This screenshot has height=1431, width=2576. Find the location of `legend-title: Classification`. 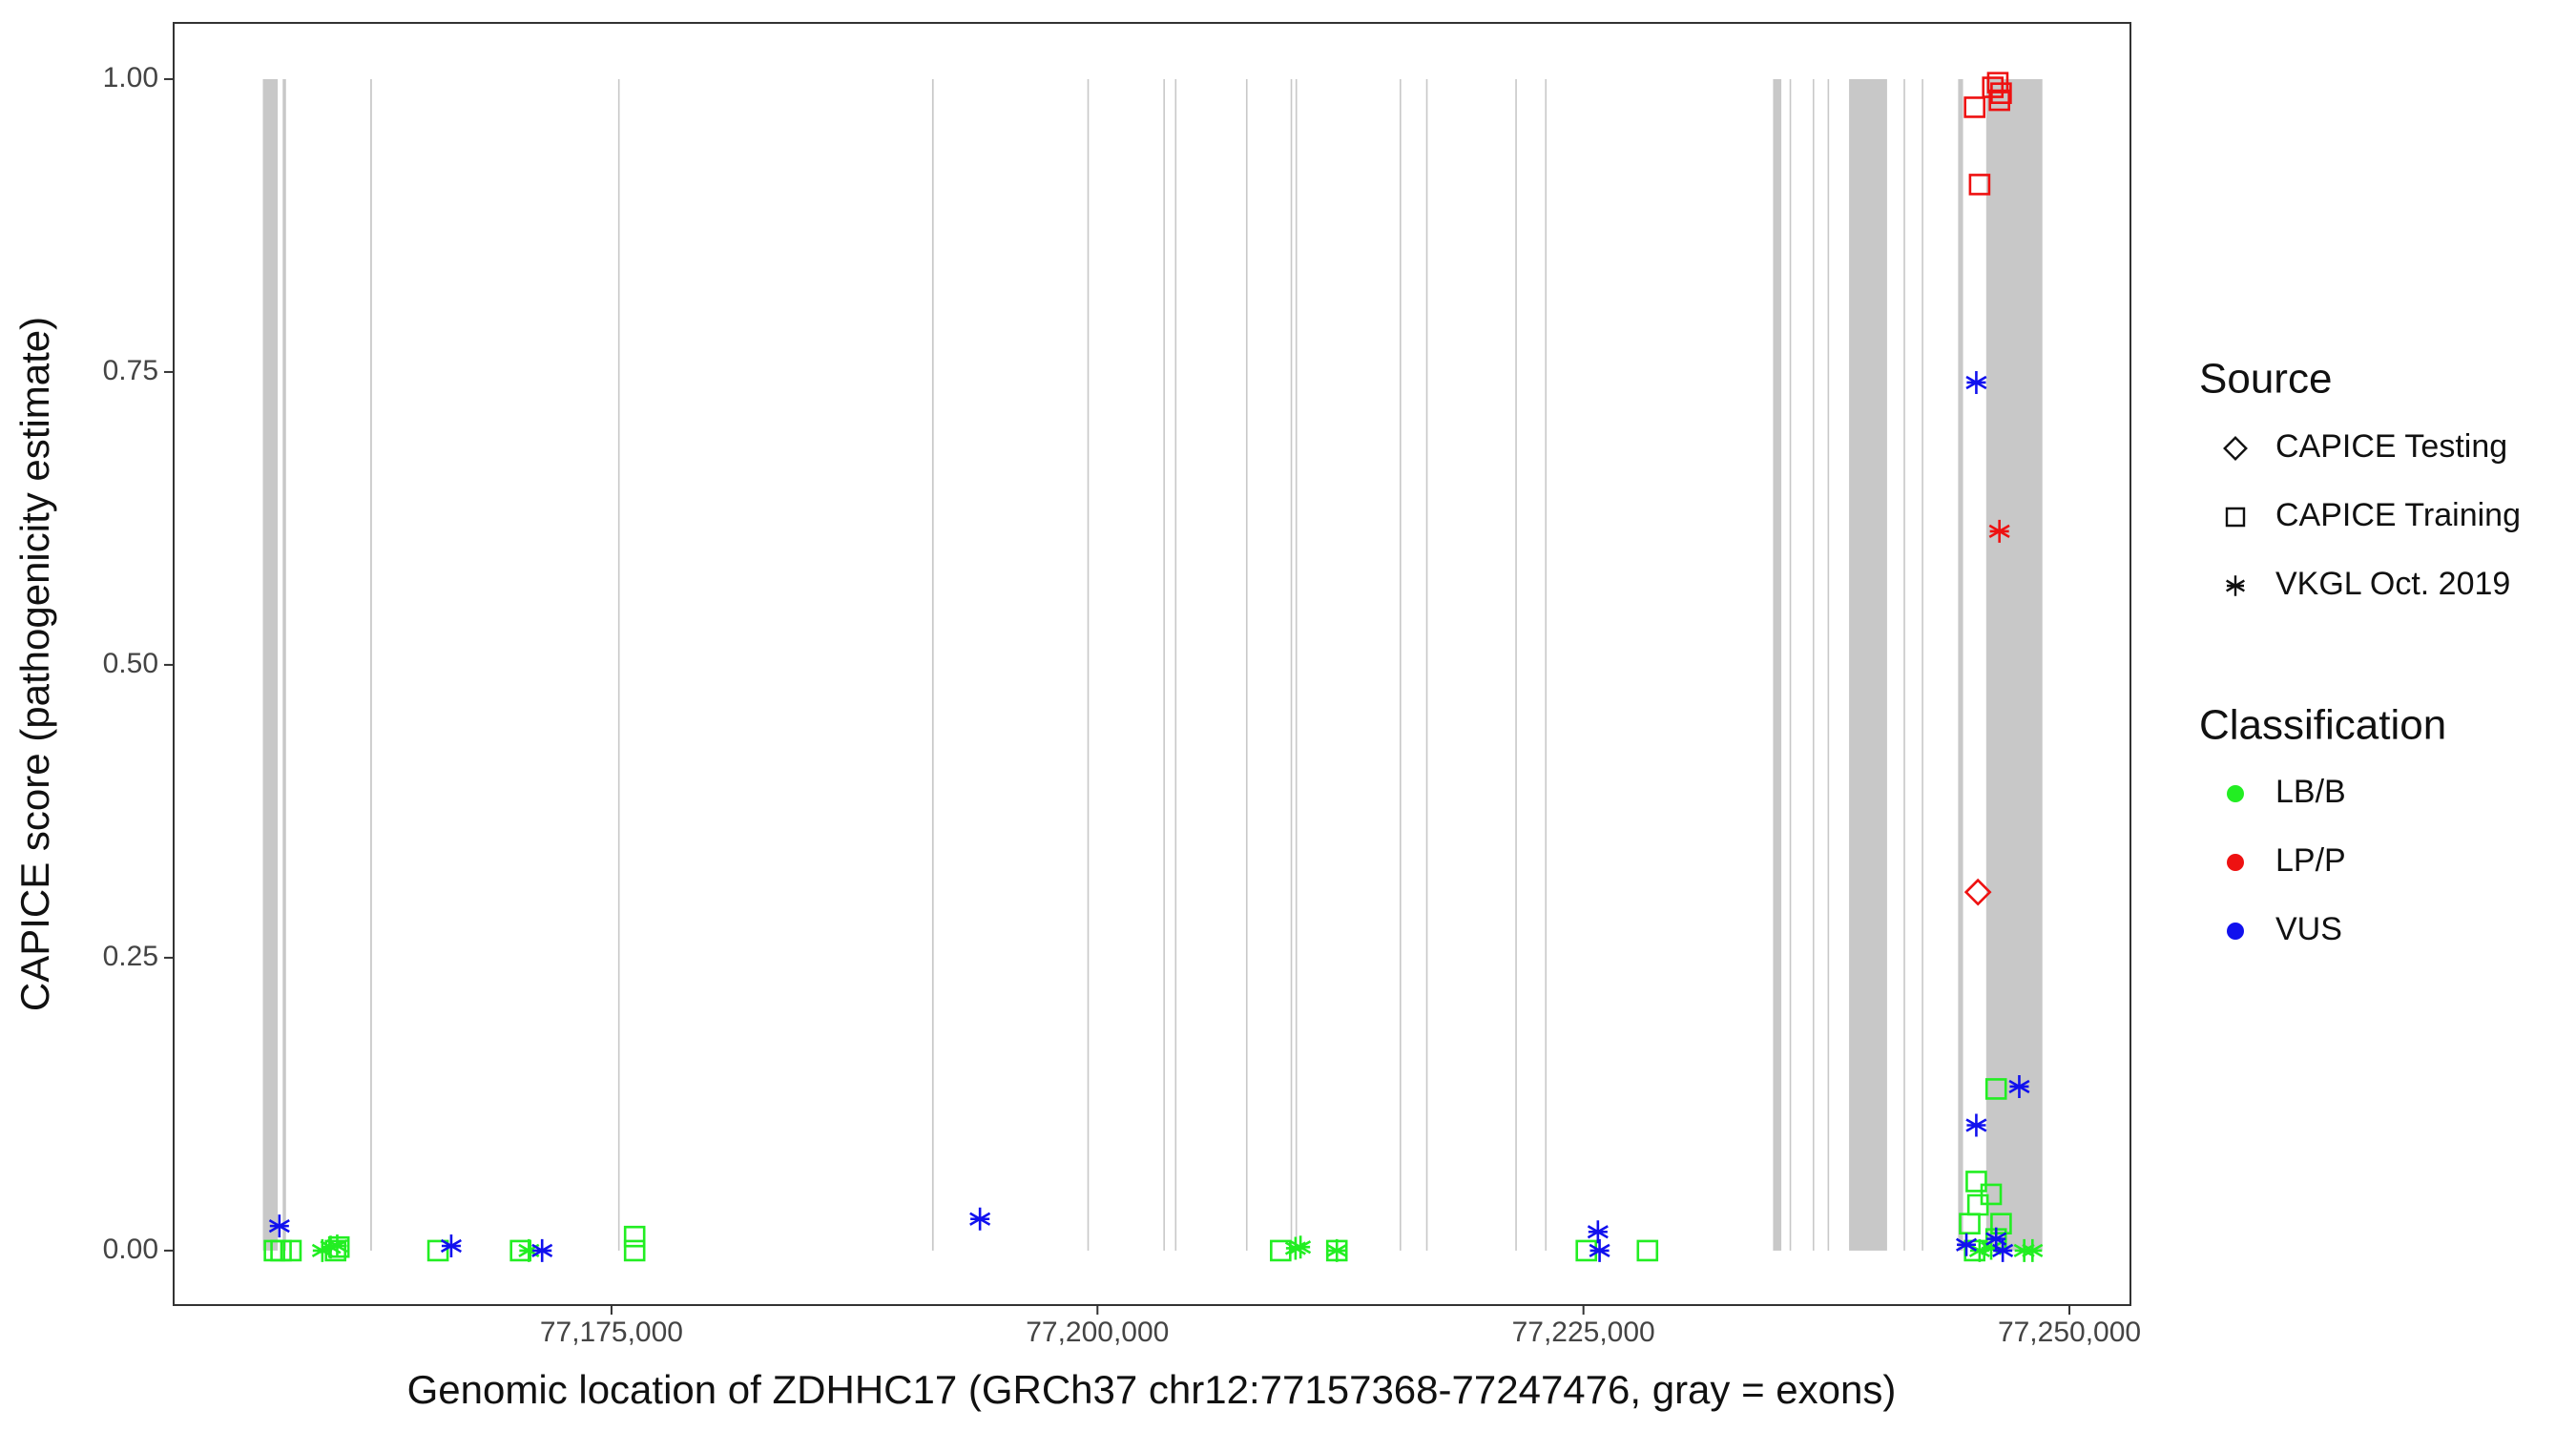

legend-title: Classification is located at coordinates (2322, 725).